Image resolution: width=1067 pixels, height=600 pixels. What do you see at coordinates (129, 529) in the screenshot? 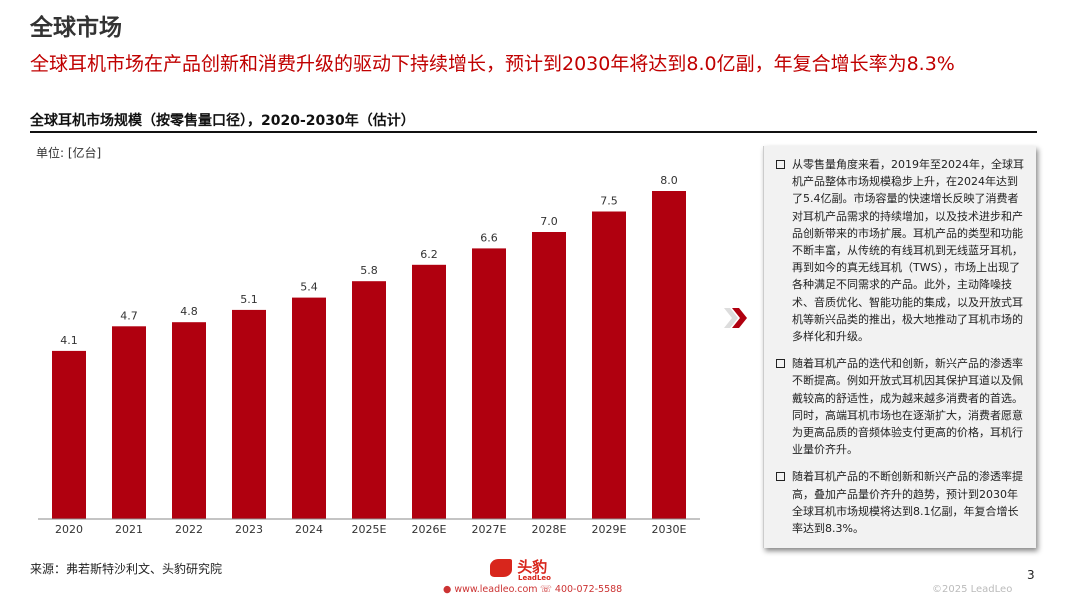
I see `x-tick-label: 2021` at bounding box center [129, 529].